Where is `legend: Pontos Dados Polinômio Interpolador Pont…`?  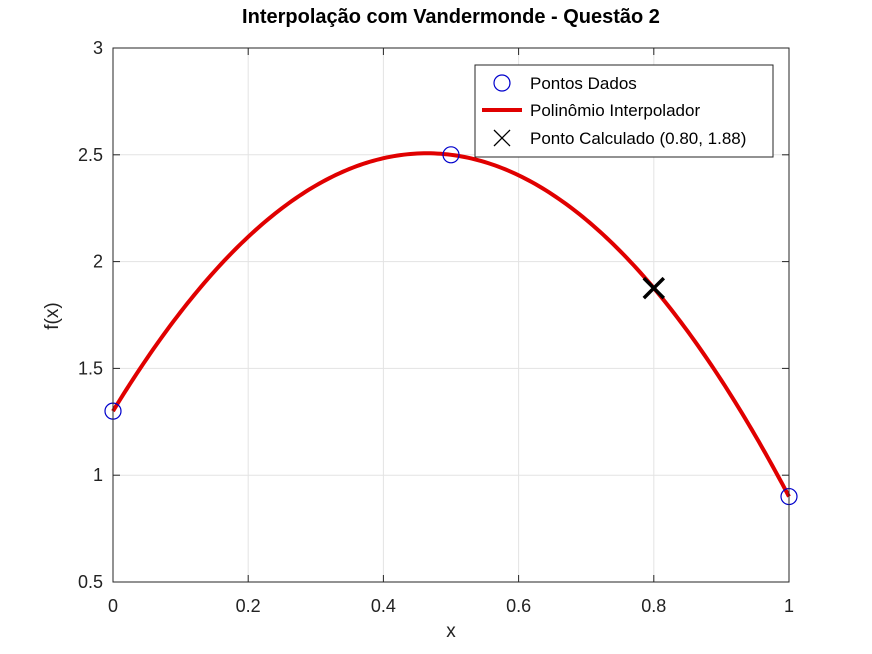 legend: Pontos Dados Polinômio Interpolador Pont… is located at coordinates (624, 111).